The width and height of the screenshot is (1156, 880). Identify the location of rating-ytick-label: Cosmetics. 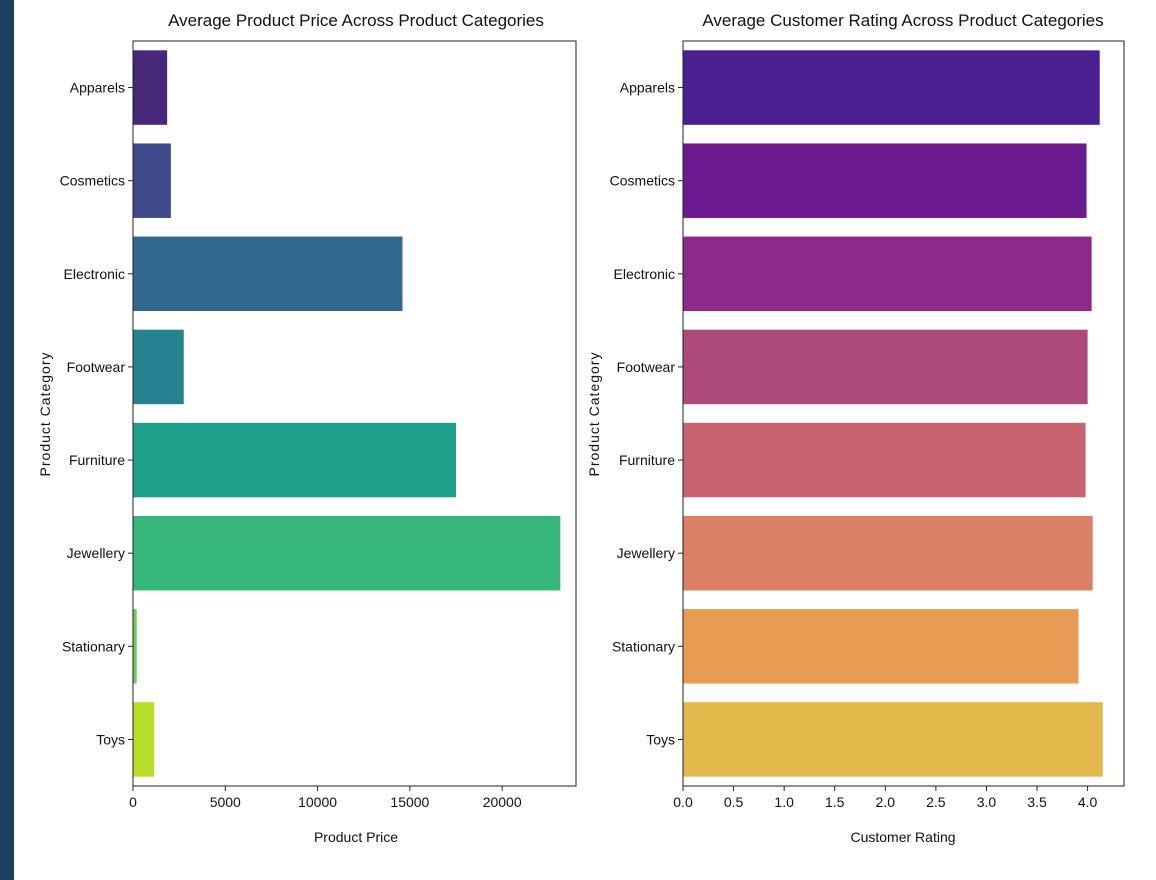
(642, 181).